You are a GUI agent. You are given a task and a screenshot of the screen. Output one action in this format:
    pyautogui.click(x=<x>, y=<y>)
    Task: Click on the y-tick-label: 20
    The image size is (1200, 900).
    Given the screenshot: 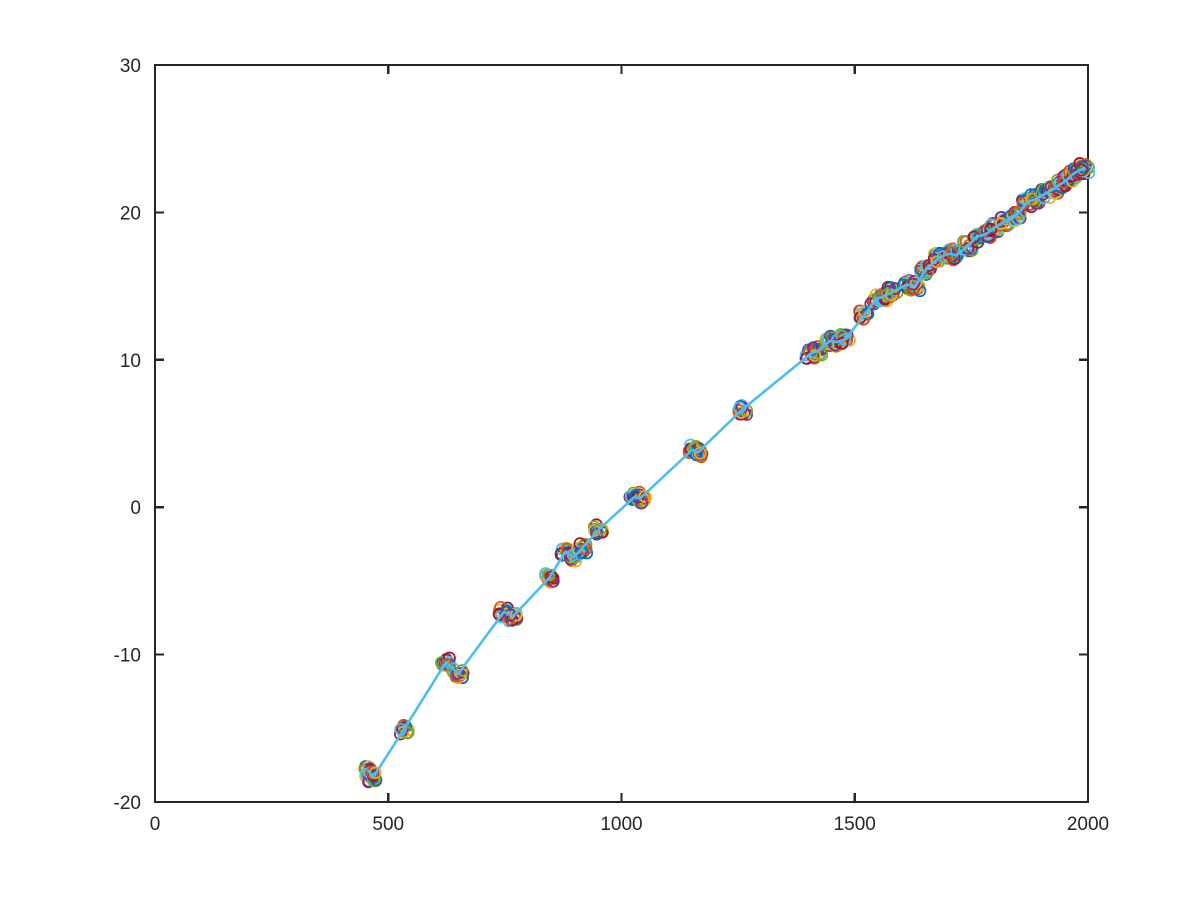 What is the action you would take?
    pyautogui.click(x=130, y=213)
    